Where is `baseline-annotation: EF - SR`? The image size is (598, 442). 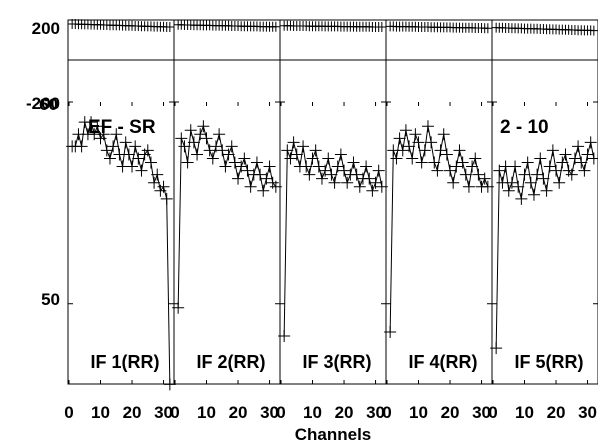
baseline-annotation: EF - SR is located at coordinates (122, 127).